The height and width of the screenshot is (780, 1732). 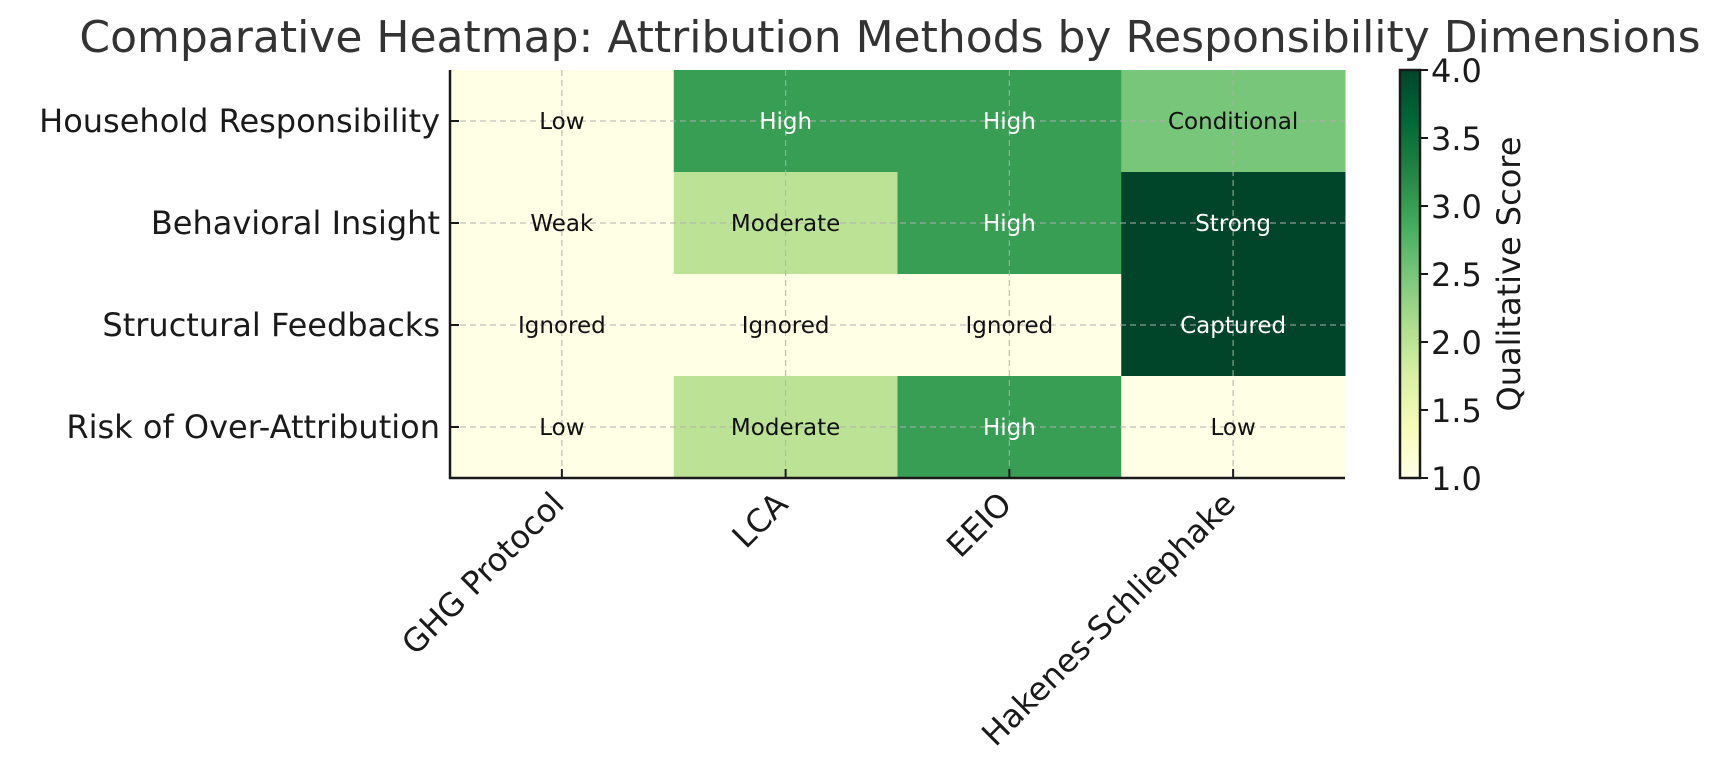 I want to click on cell-label: Weak, so click(x=562, y=224).